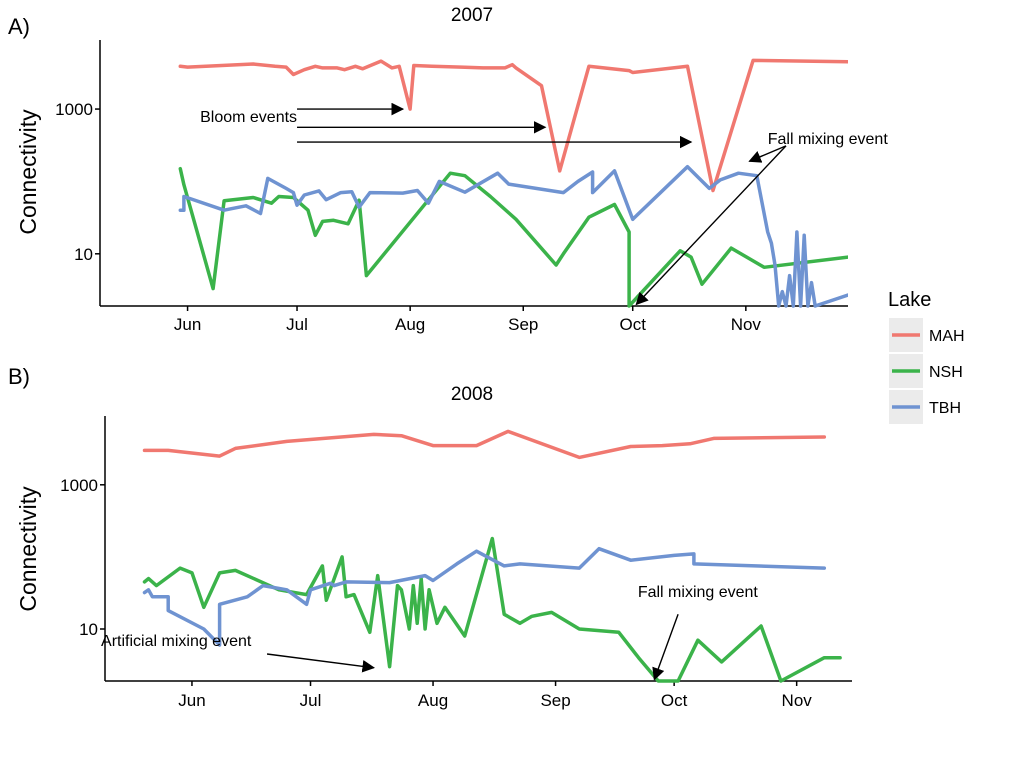  Describe the element at coordinates (19, 376) in the screenshot. I see `panel-b-label: B)` at that location.